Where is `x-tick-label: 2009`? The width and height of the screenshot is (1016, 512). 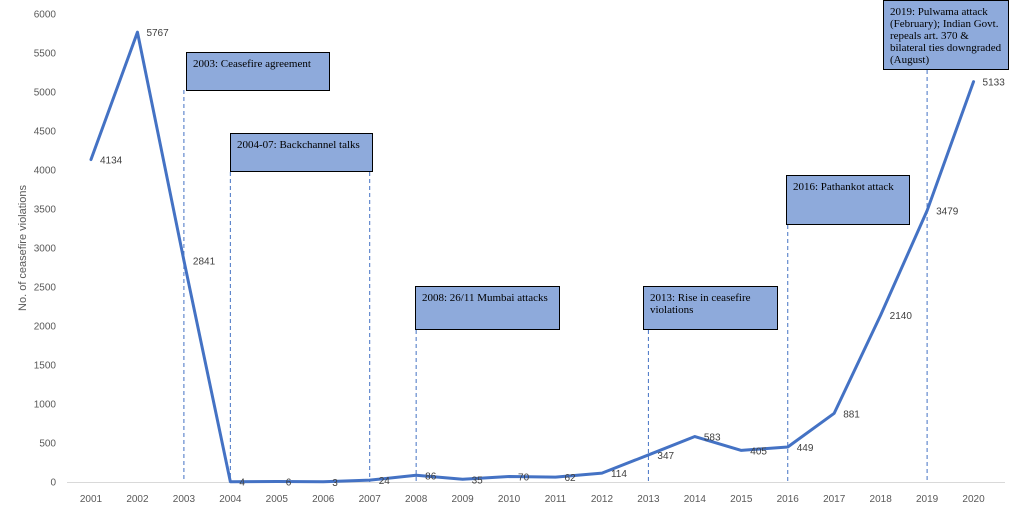 x-tick-label: 2009 is located at coordinates (462, 499).